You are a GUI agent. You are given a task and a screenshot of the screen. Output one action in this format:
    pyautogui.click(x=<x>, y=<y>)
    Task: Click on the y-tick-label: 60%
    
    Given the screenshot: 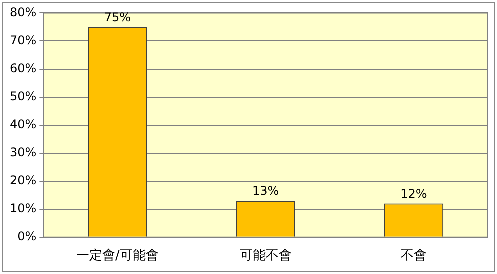 What is the action you would take?
    pyautogui.click(x=23, y=68)
    